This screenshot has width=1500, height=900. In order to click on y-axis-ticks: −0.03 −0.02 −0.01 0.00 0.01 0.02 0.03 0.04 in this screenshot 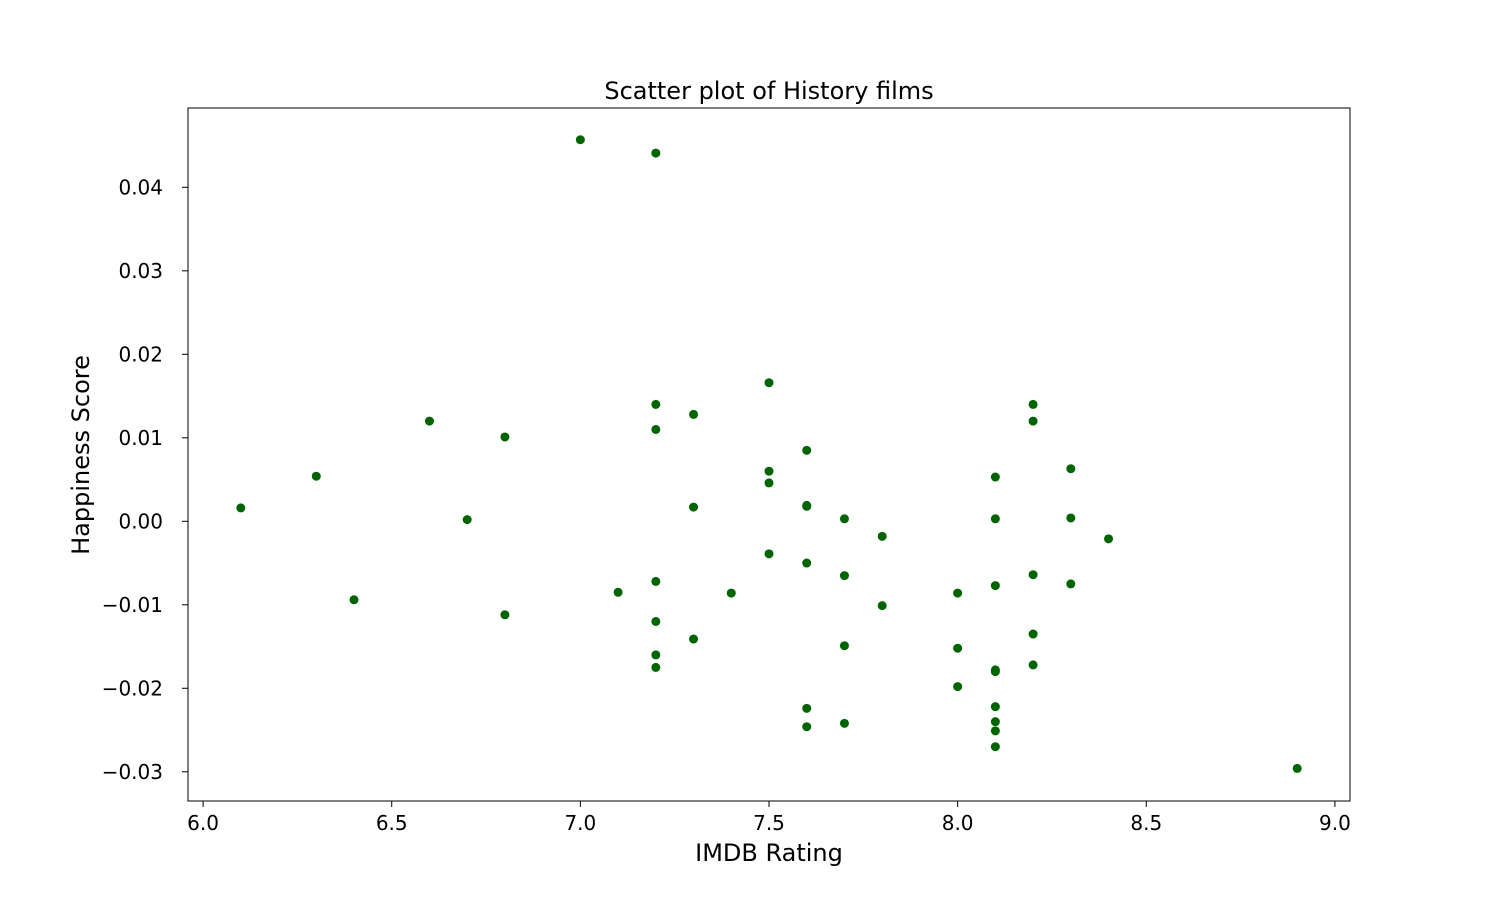, I will do `click(145, 479)`.